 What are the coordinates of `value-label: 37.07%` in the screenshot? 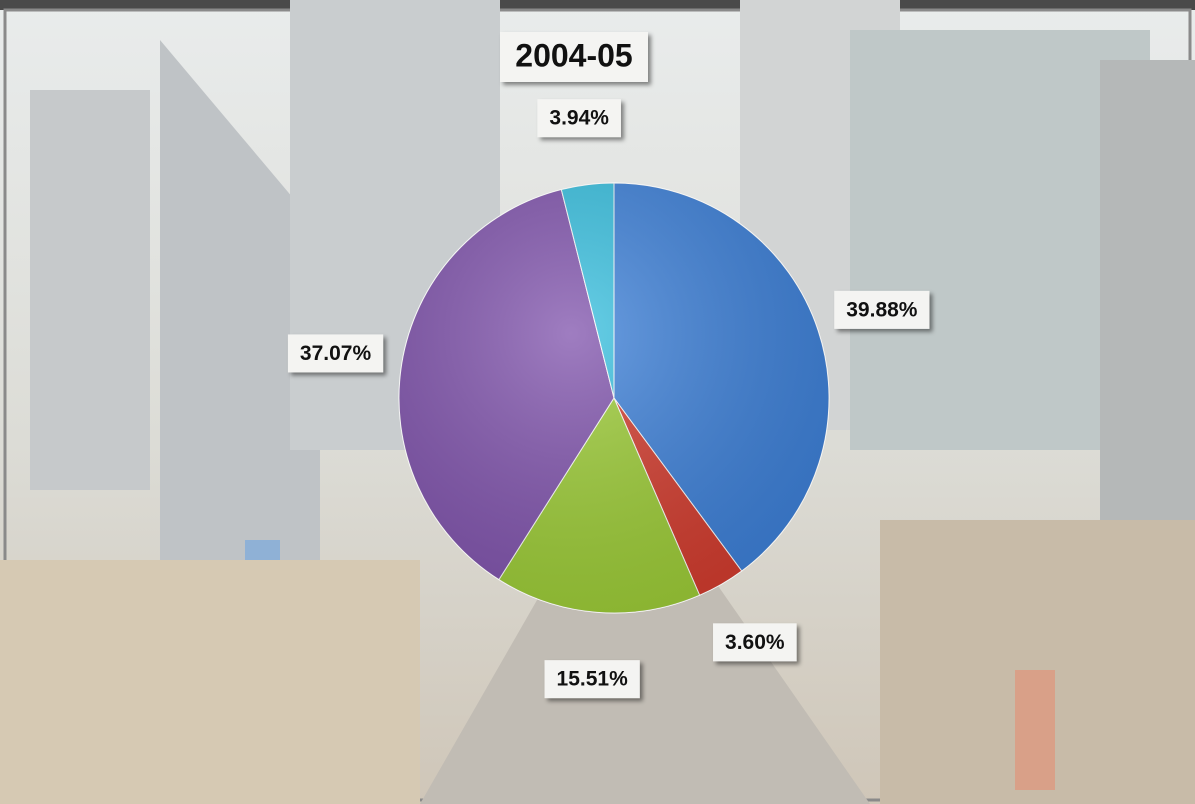 It's located at (336, 353).